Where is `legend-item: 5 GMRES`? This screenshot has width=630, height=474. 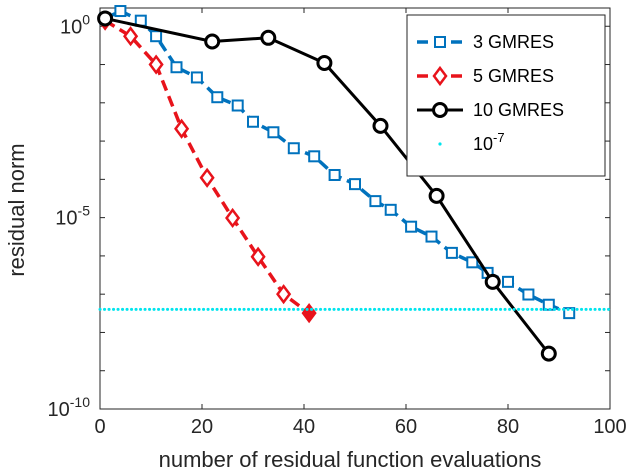 legend-item: 5 GMRES is located at coordinates (485, 76).